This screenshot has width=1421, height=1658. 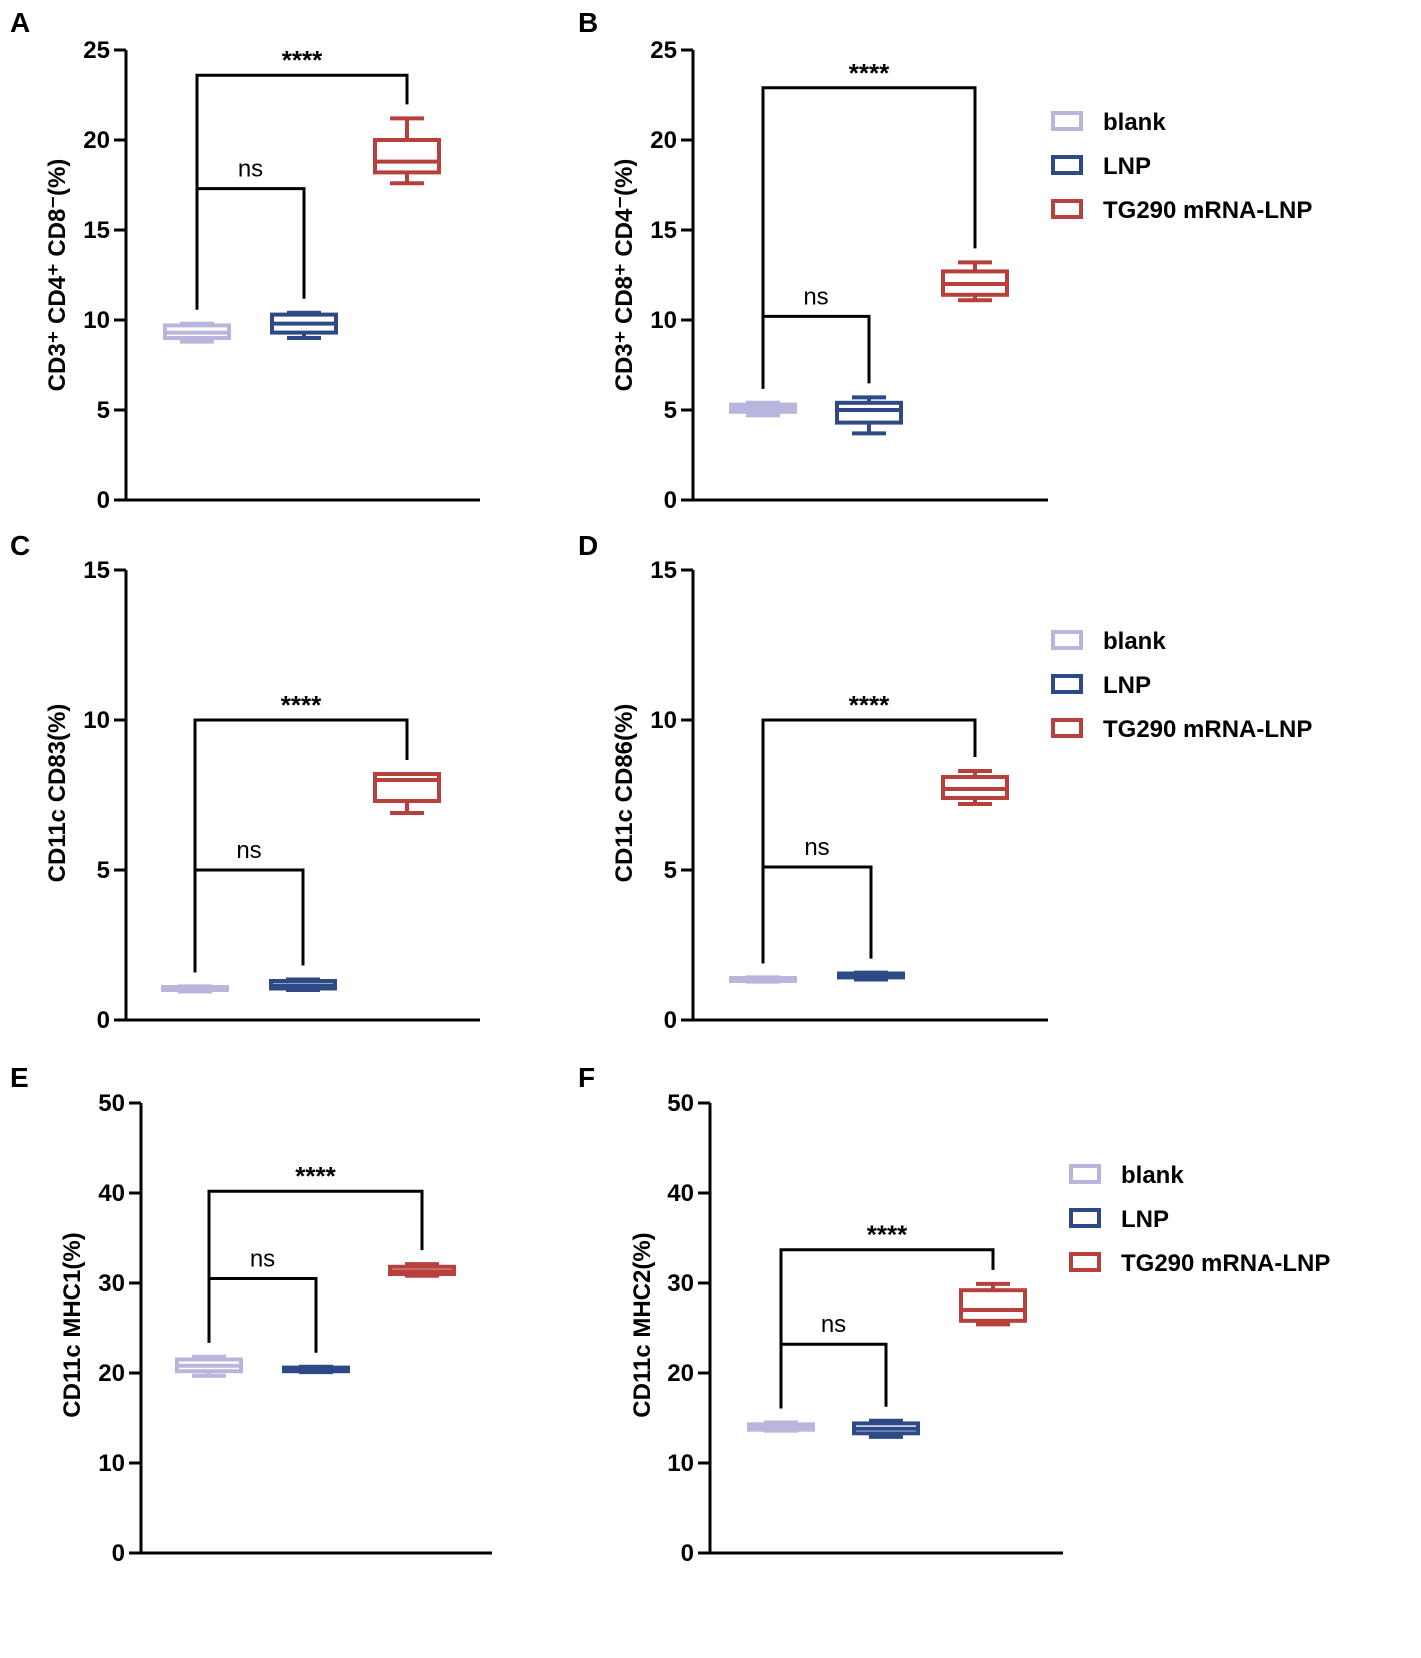 What do you see at coordinates (624, 793) in the screenshot?
I see `y-axis-title: CD11c CD86(%)` at bounding box center [624, 793].